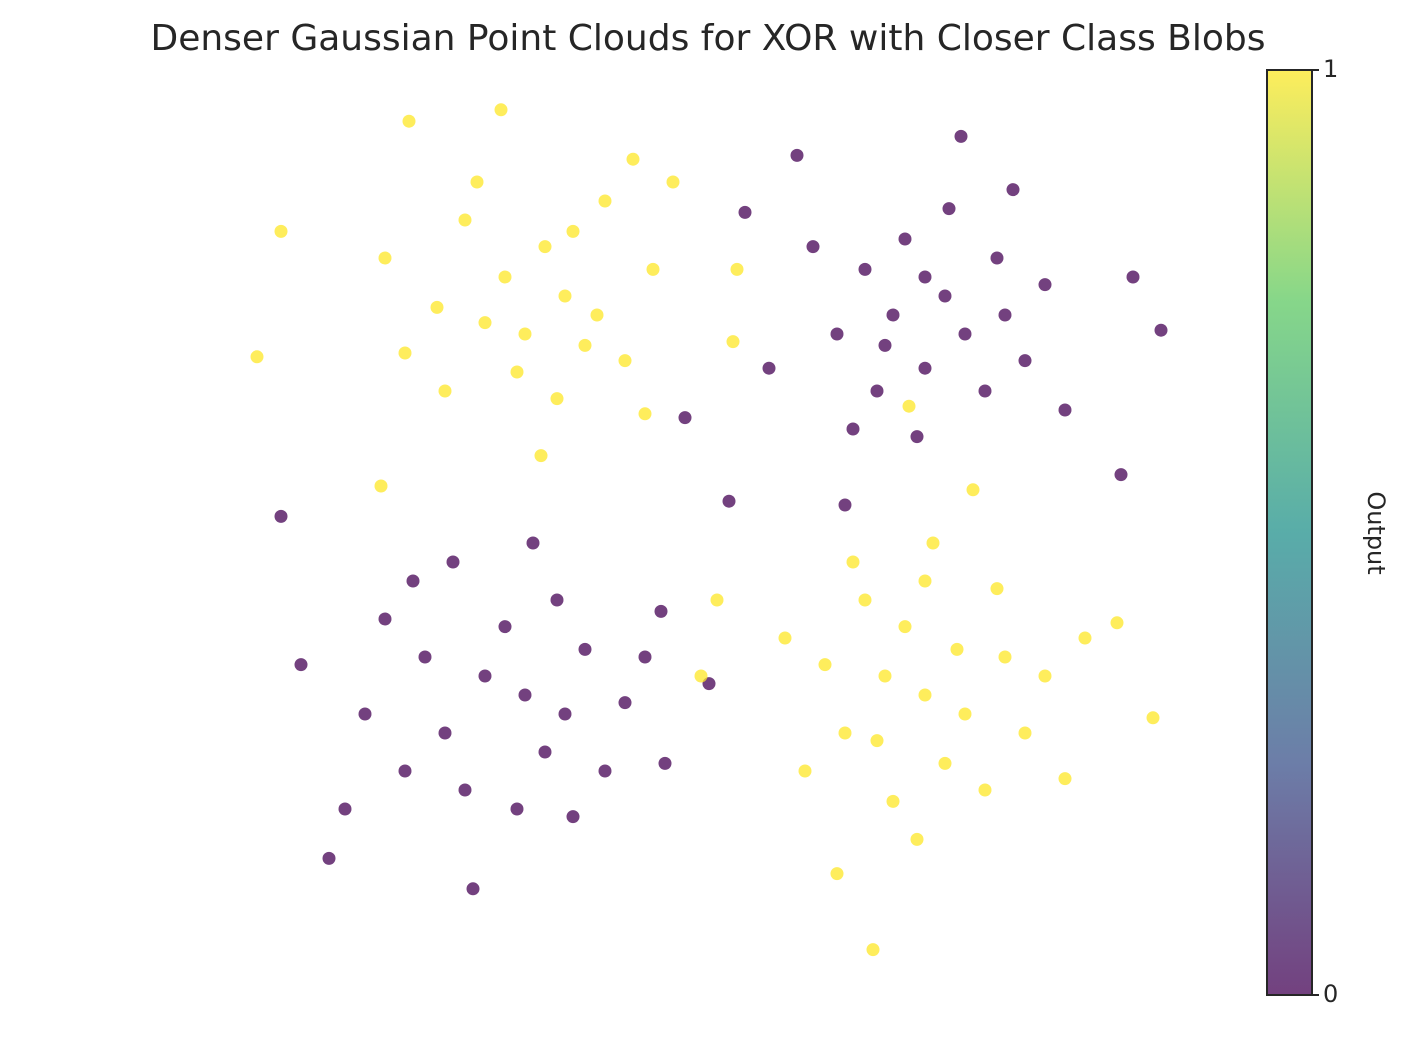  Describe the element at coordinates (1330, 994) in the screenshot. I see `colorbar-tick-label: 0` at that location.